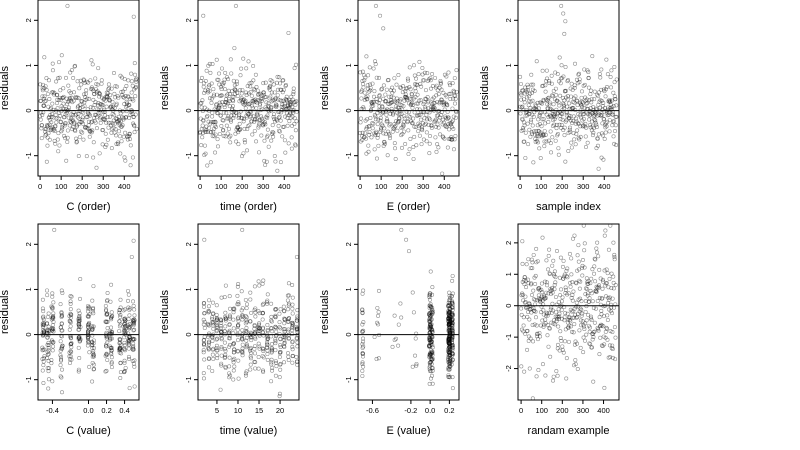 The height and width of the screenshot is (450, 800). What do you see at coordinates (520, 186) in the screenshot?
I see `x-tick-label: 0` at bounding box center [520, 186].